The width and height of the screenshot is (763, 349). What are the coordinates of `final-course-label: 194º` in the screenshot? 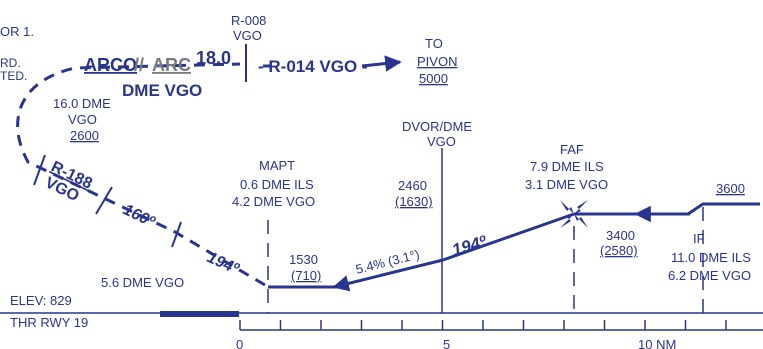 It's located at (469, 246).